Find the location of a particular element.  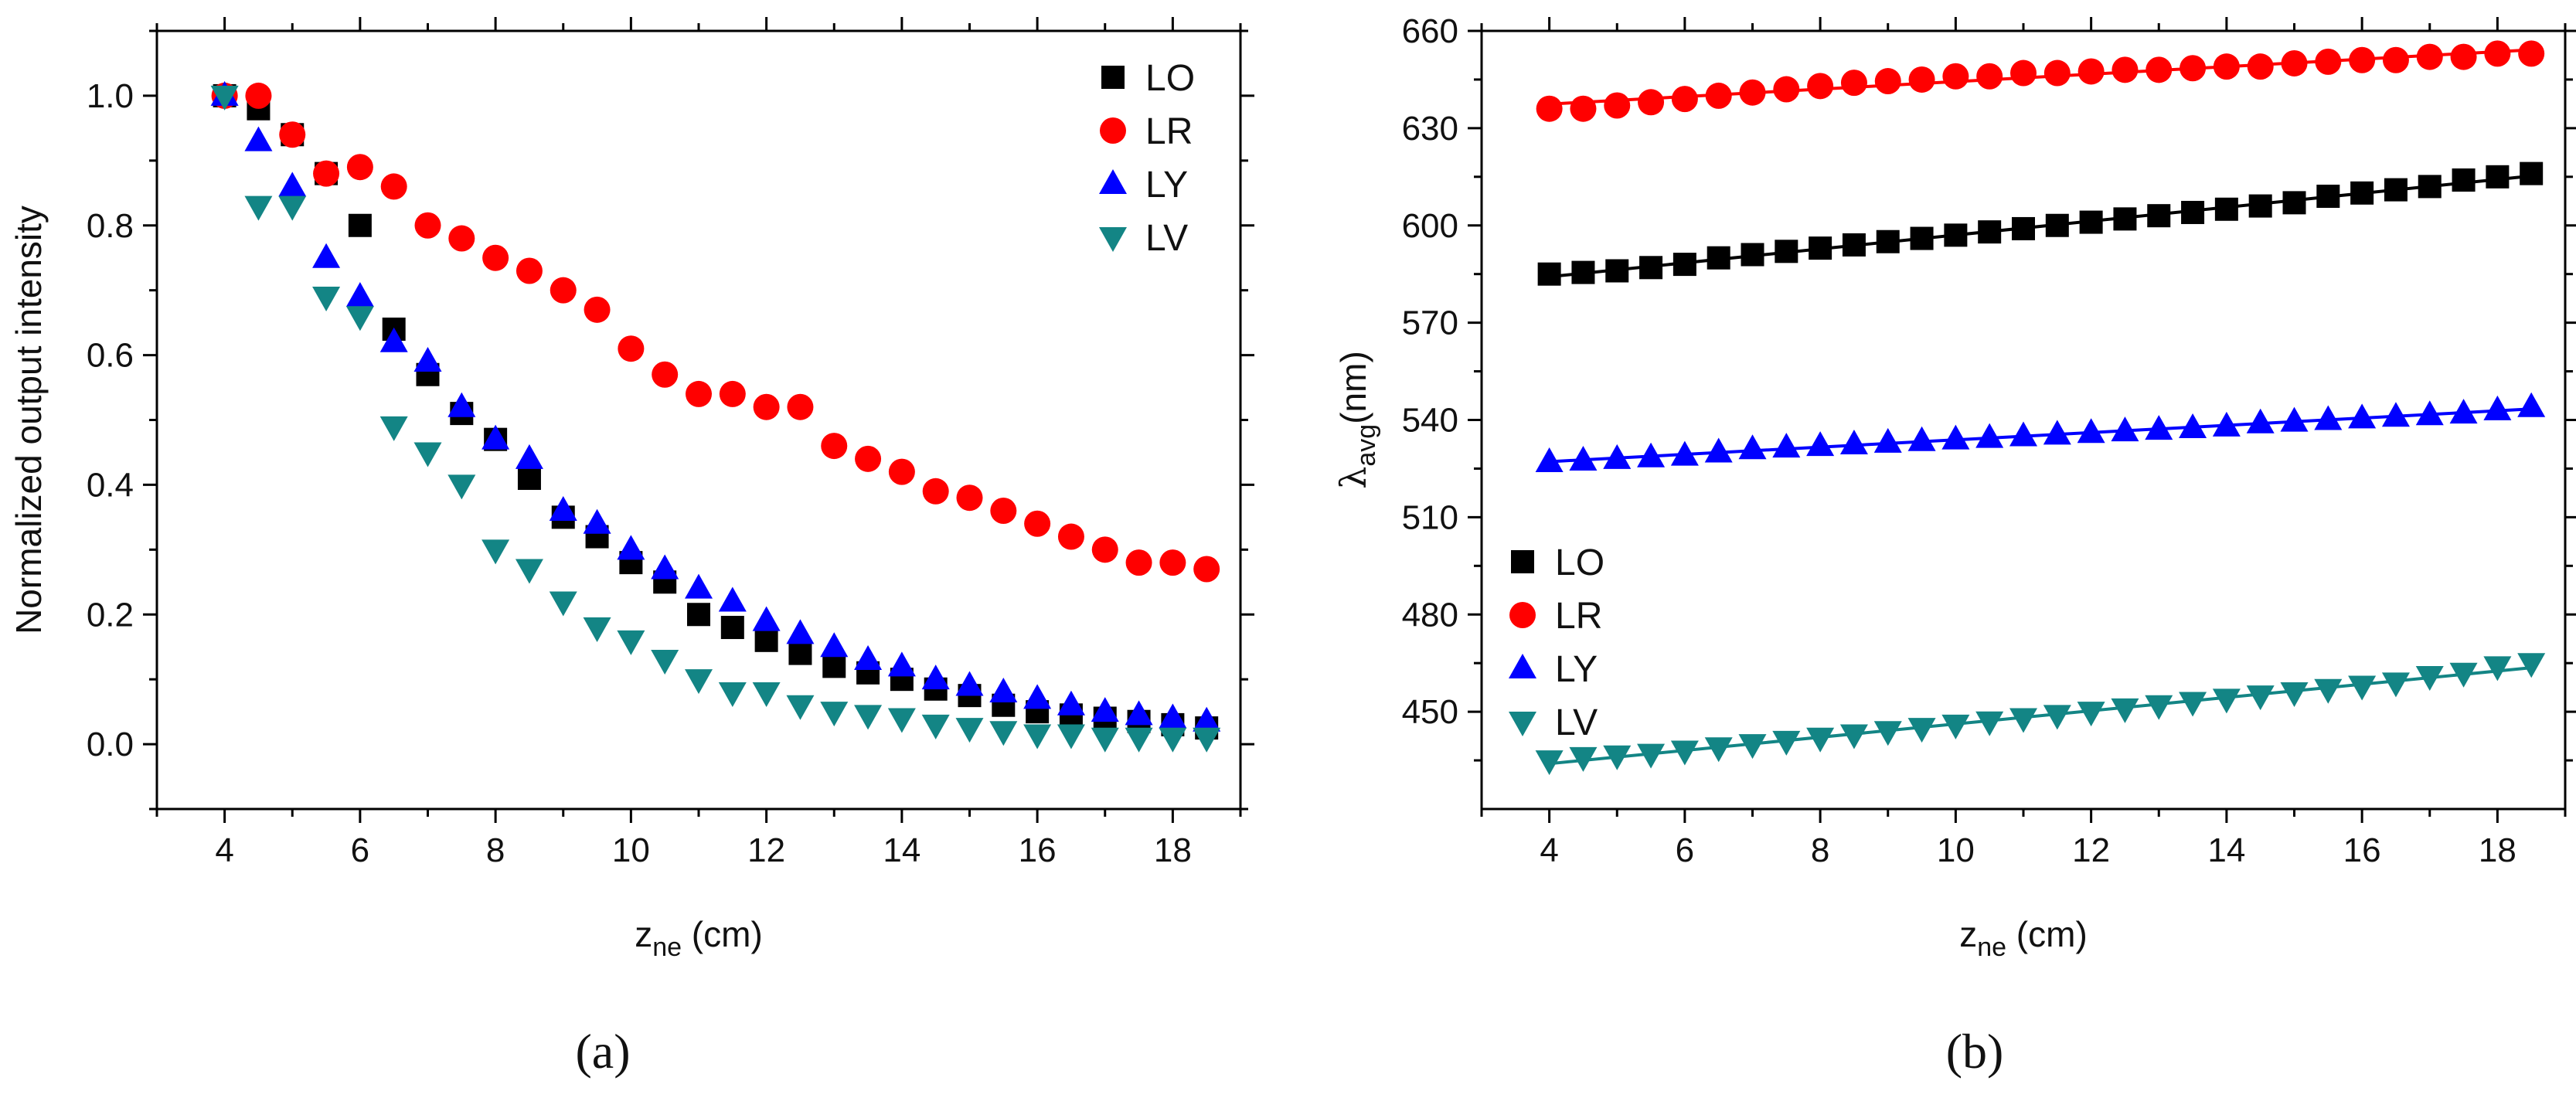

x-axis-title-unit: (cm) is located at coordinates (722, 934).